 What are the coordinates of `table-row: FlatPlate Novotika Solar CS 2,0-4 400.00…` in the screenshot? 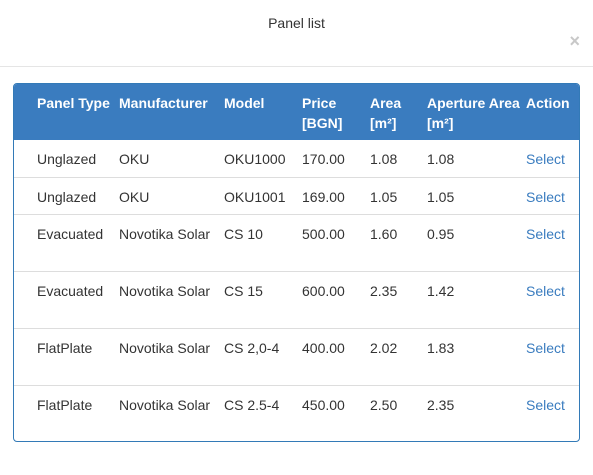 It's located at (296, 356).